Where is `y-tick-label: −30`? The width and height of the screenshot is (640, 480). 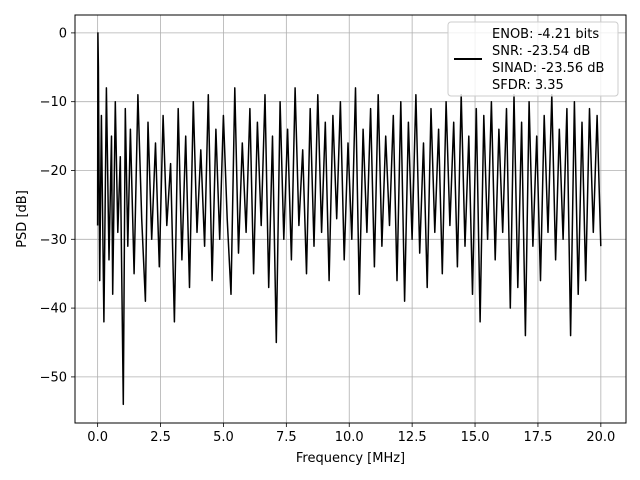
y-tick-label: −30 is located at coordinates (53, 240).